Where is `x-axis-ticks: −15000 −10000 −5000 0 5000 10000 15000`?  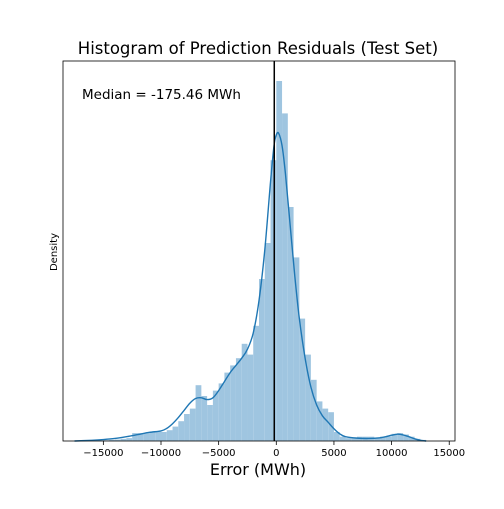 x-axis-ticks: −15000 −10000 −5000 0 5000 10000 15000 is located at coordinates (274, 450).